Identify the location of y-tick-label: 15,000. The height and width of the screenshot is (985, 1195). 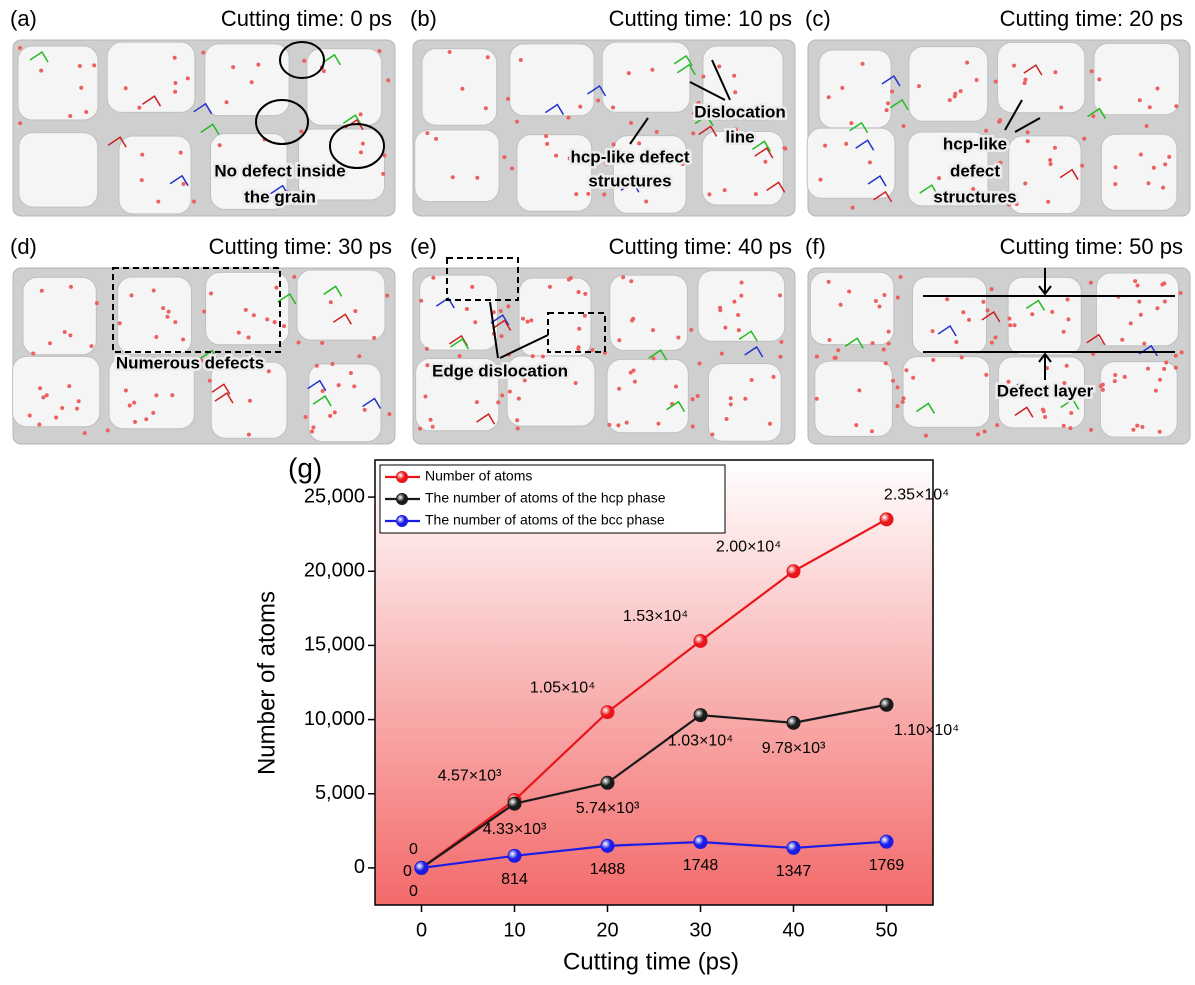
(334, 645).